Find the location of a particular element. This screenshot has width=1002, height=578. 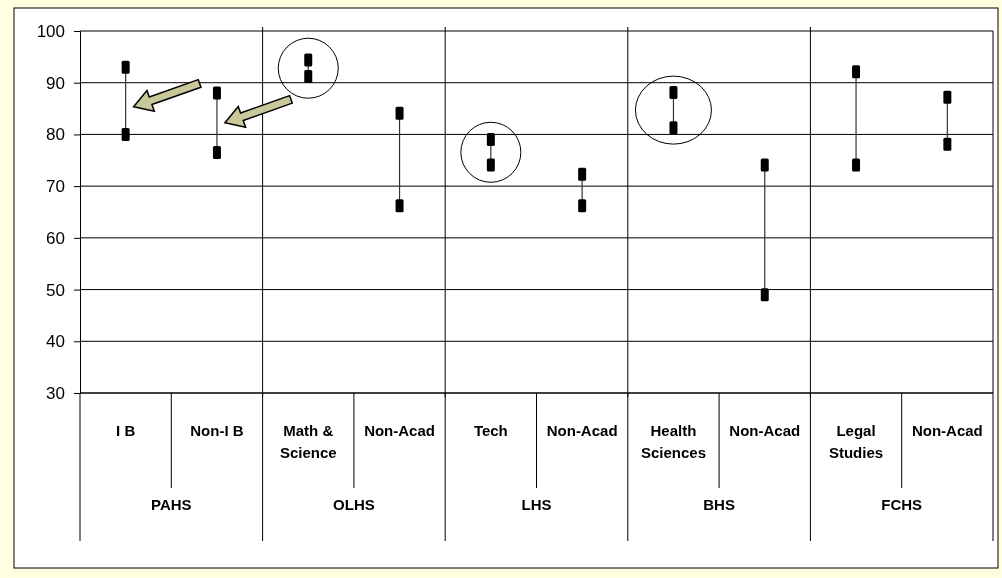

x-tick-label: I B is located at coordinates (126, 430).